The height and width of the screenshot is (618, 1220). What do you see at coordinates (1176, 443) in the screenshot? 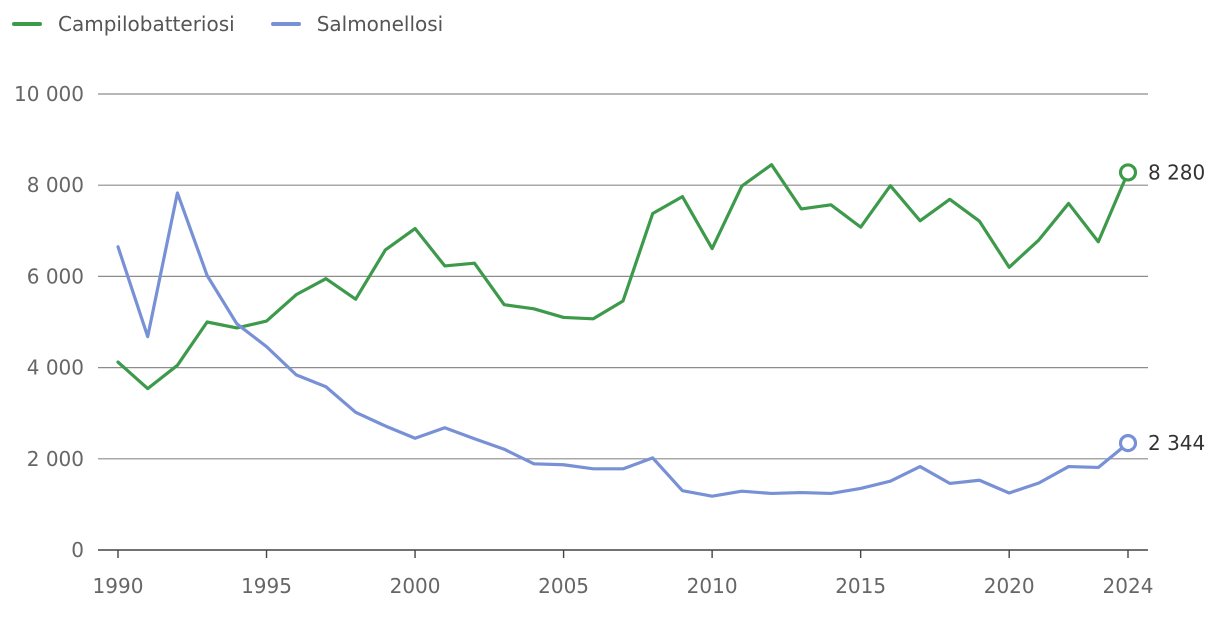
I see `end-value-label-salmonellosi: 2 344` at bounding box center [1176, 443].